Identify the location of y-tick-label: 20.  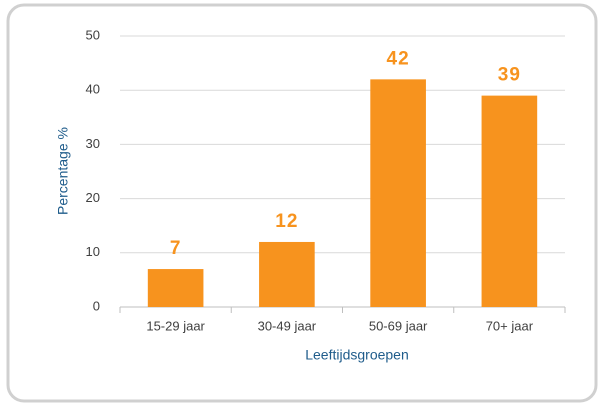
(93, 197).